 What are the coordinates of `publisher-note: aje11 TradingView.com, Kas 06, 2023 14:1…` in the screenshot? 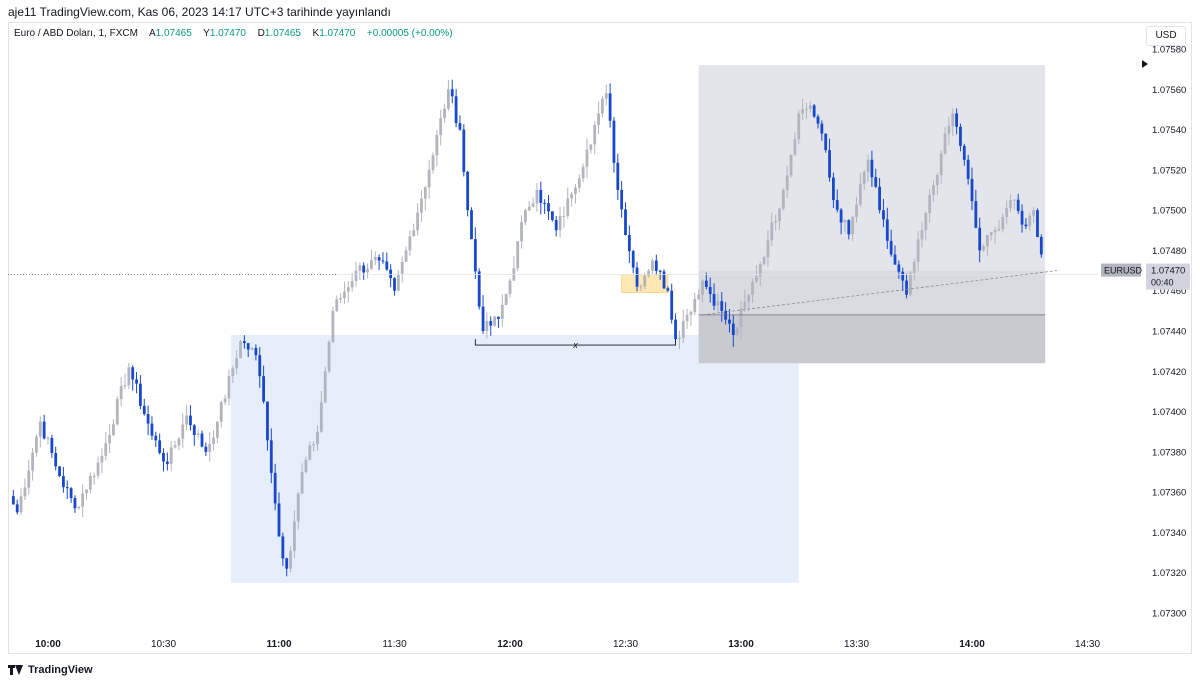 It's located at (199, 12).